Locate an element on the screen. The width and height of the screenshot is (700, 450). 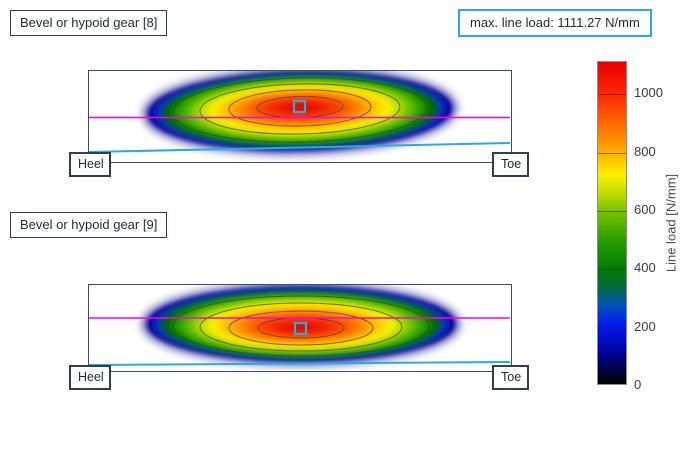
panel2-contact-pattern-canvas is located at coordinates (299, 325).